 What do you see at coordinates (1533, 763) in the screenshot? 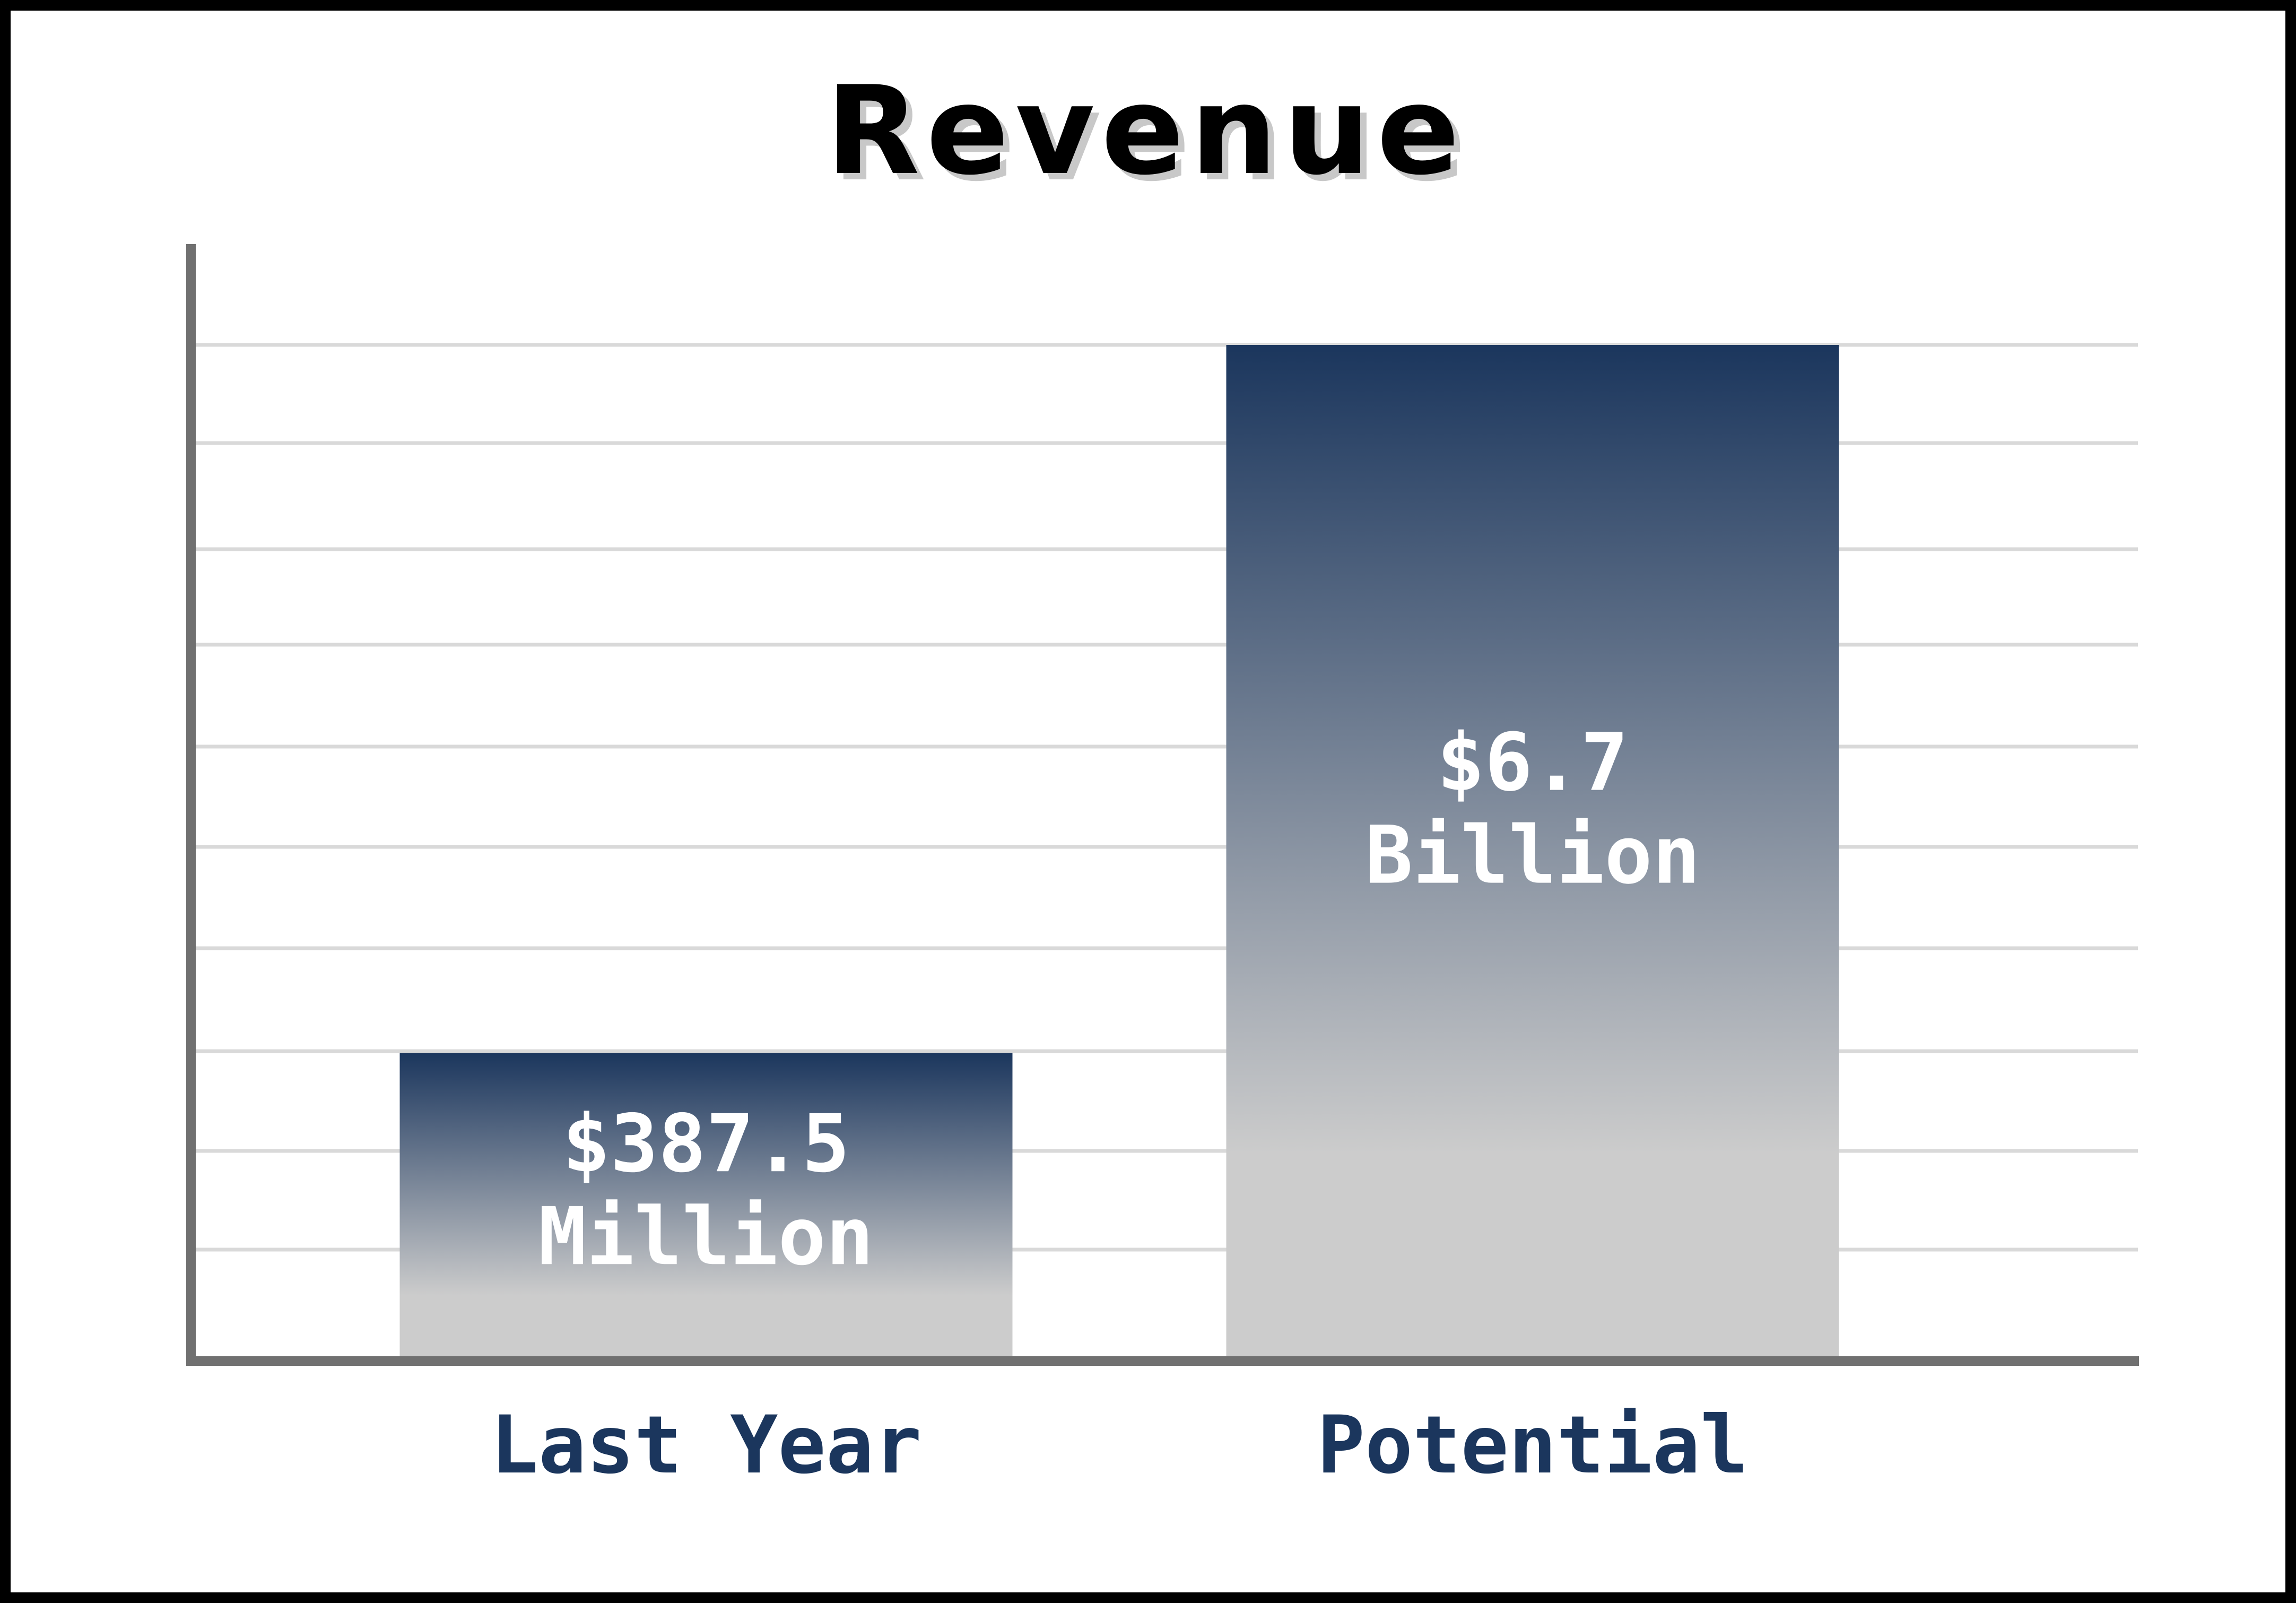
I see `bar-value-label: $6.7` at bounding box center [1533, 763].